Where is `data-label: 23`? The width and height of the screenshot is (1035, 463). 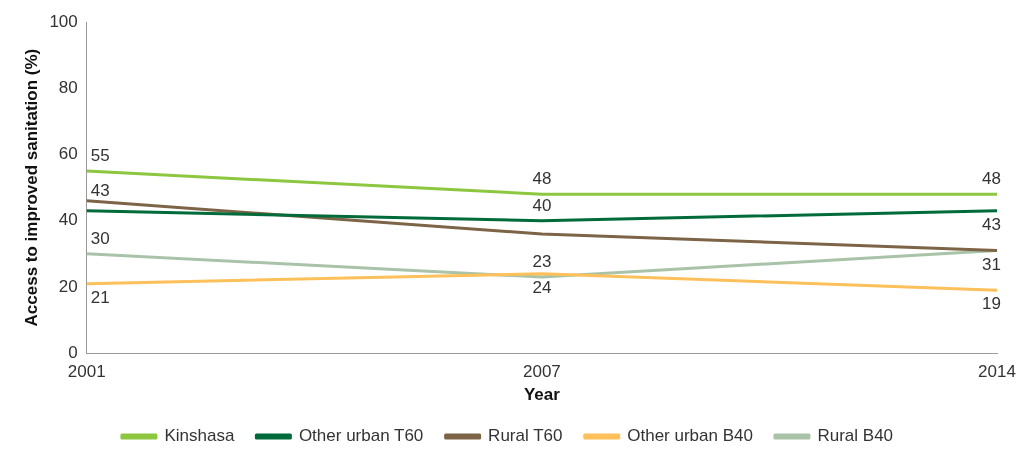
data-label: 23 is located at coordinates (542, 262).